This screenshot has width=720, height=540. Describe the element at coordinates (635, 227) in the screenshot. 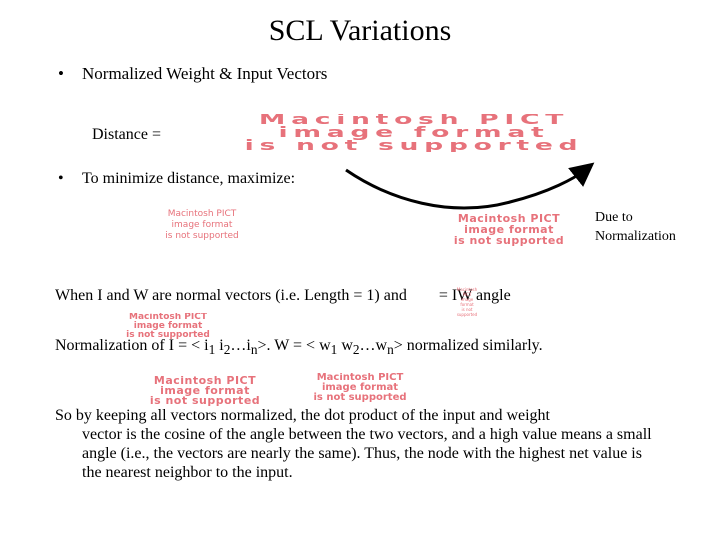

I see `due-to-normalization-note: Due to Normalization` at that location.